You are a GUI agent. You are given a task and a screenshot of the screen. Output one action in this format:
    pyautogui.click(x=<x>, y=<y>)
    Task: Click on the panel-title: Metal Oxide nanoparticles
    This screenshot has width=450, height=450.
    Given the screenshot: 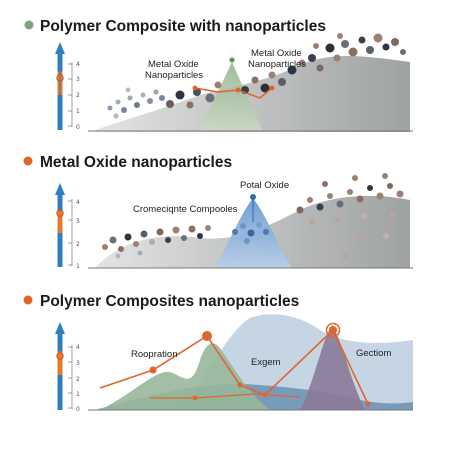 What is the action you would take?
    pyautogui.click(x=136, y=162)
    